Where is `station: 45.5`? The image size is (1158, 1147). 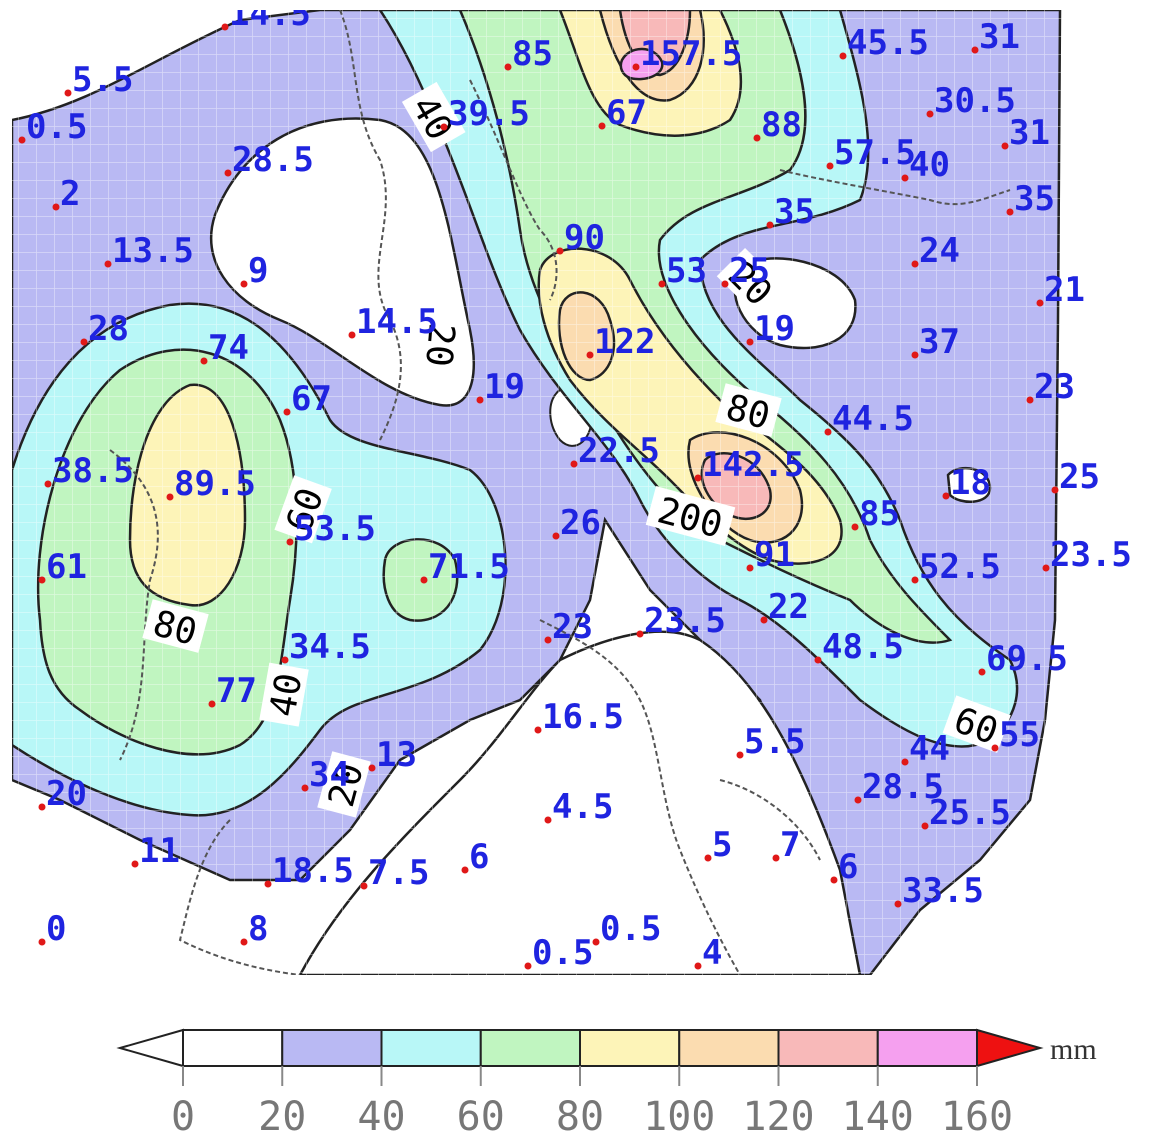 station: 45.5 is located at coordinates (884, 43).